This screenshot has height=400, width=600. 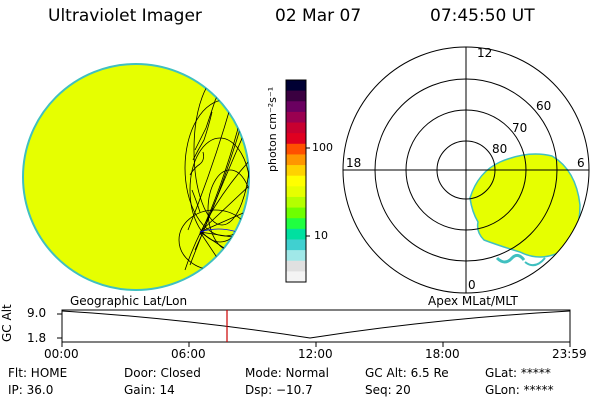 What do you see at coordinates (314, 328) in the screenshot?
I see `altitude-timeline` at bounding box center [314, 328].